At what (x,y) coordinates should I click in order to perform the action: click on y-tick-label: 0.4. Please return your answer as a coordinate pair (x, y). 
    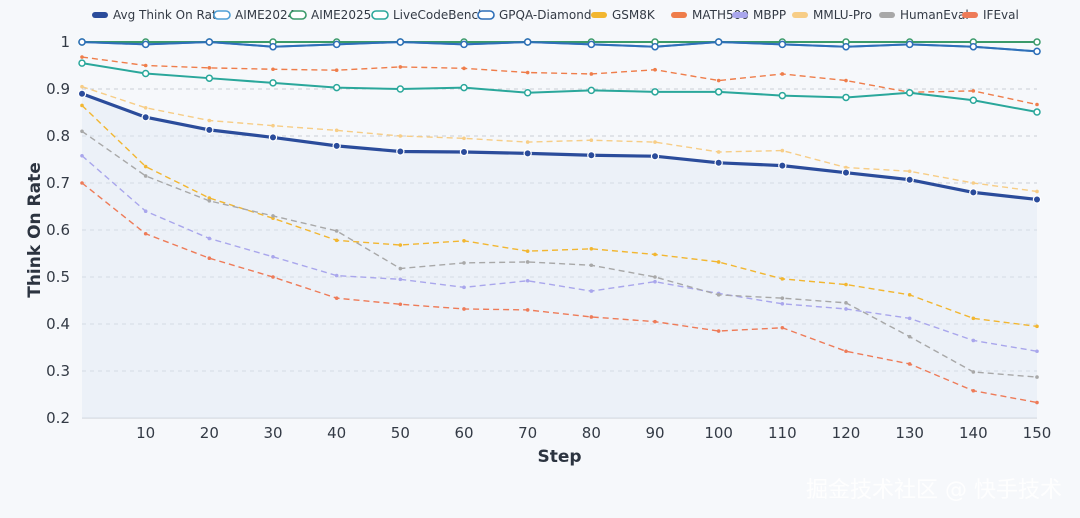
    Looking at the image, I should click on (58, 324).